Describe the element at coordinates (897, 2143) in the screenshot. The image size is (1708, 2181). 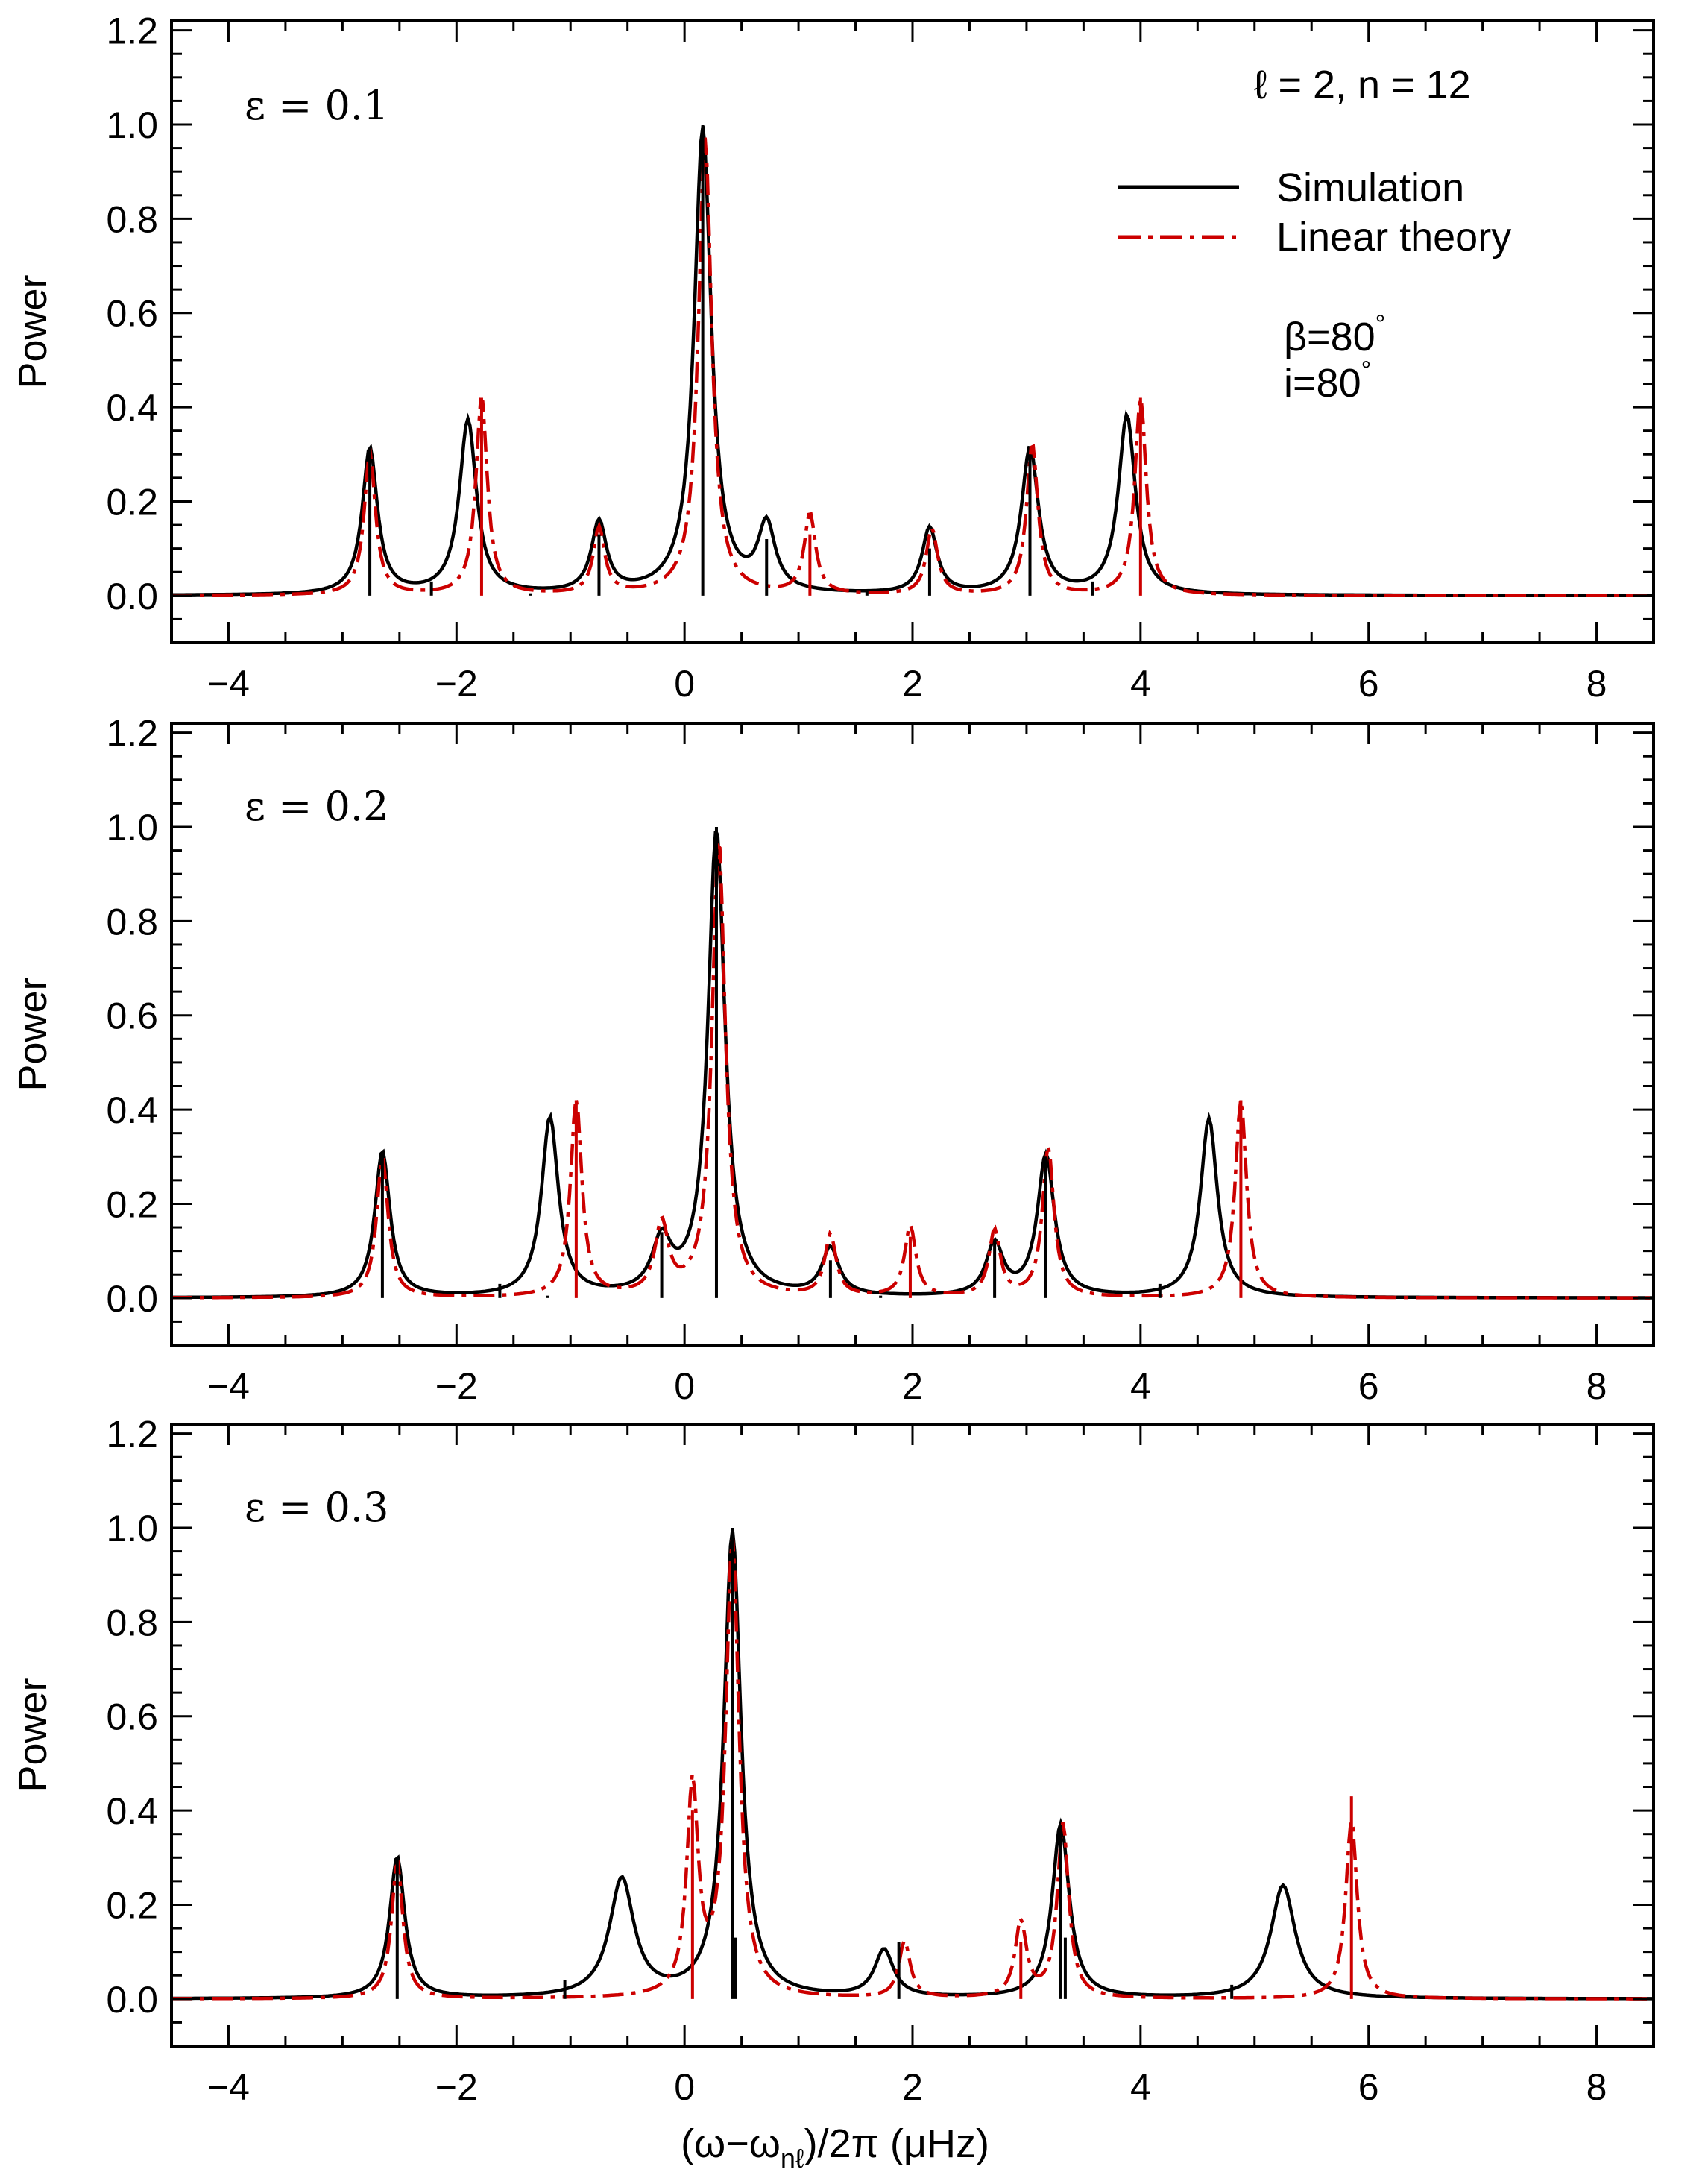
I see `x-axis-label-rest: )/2π (μHz)` at that location.